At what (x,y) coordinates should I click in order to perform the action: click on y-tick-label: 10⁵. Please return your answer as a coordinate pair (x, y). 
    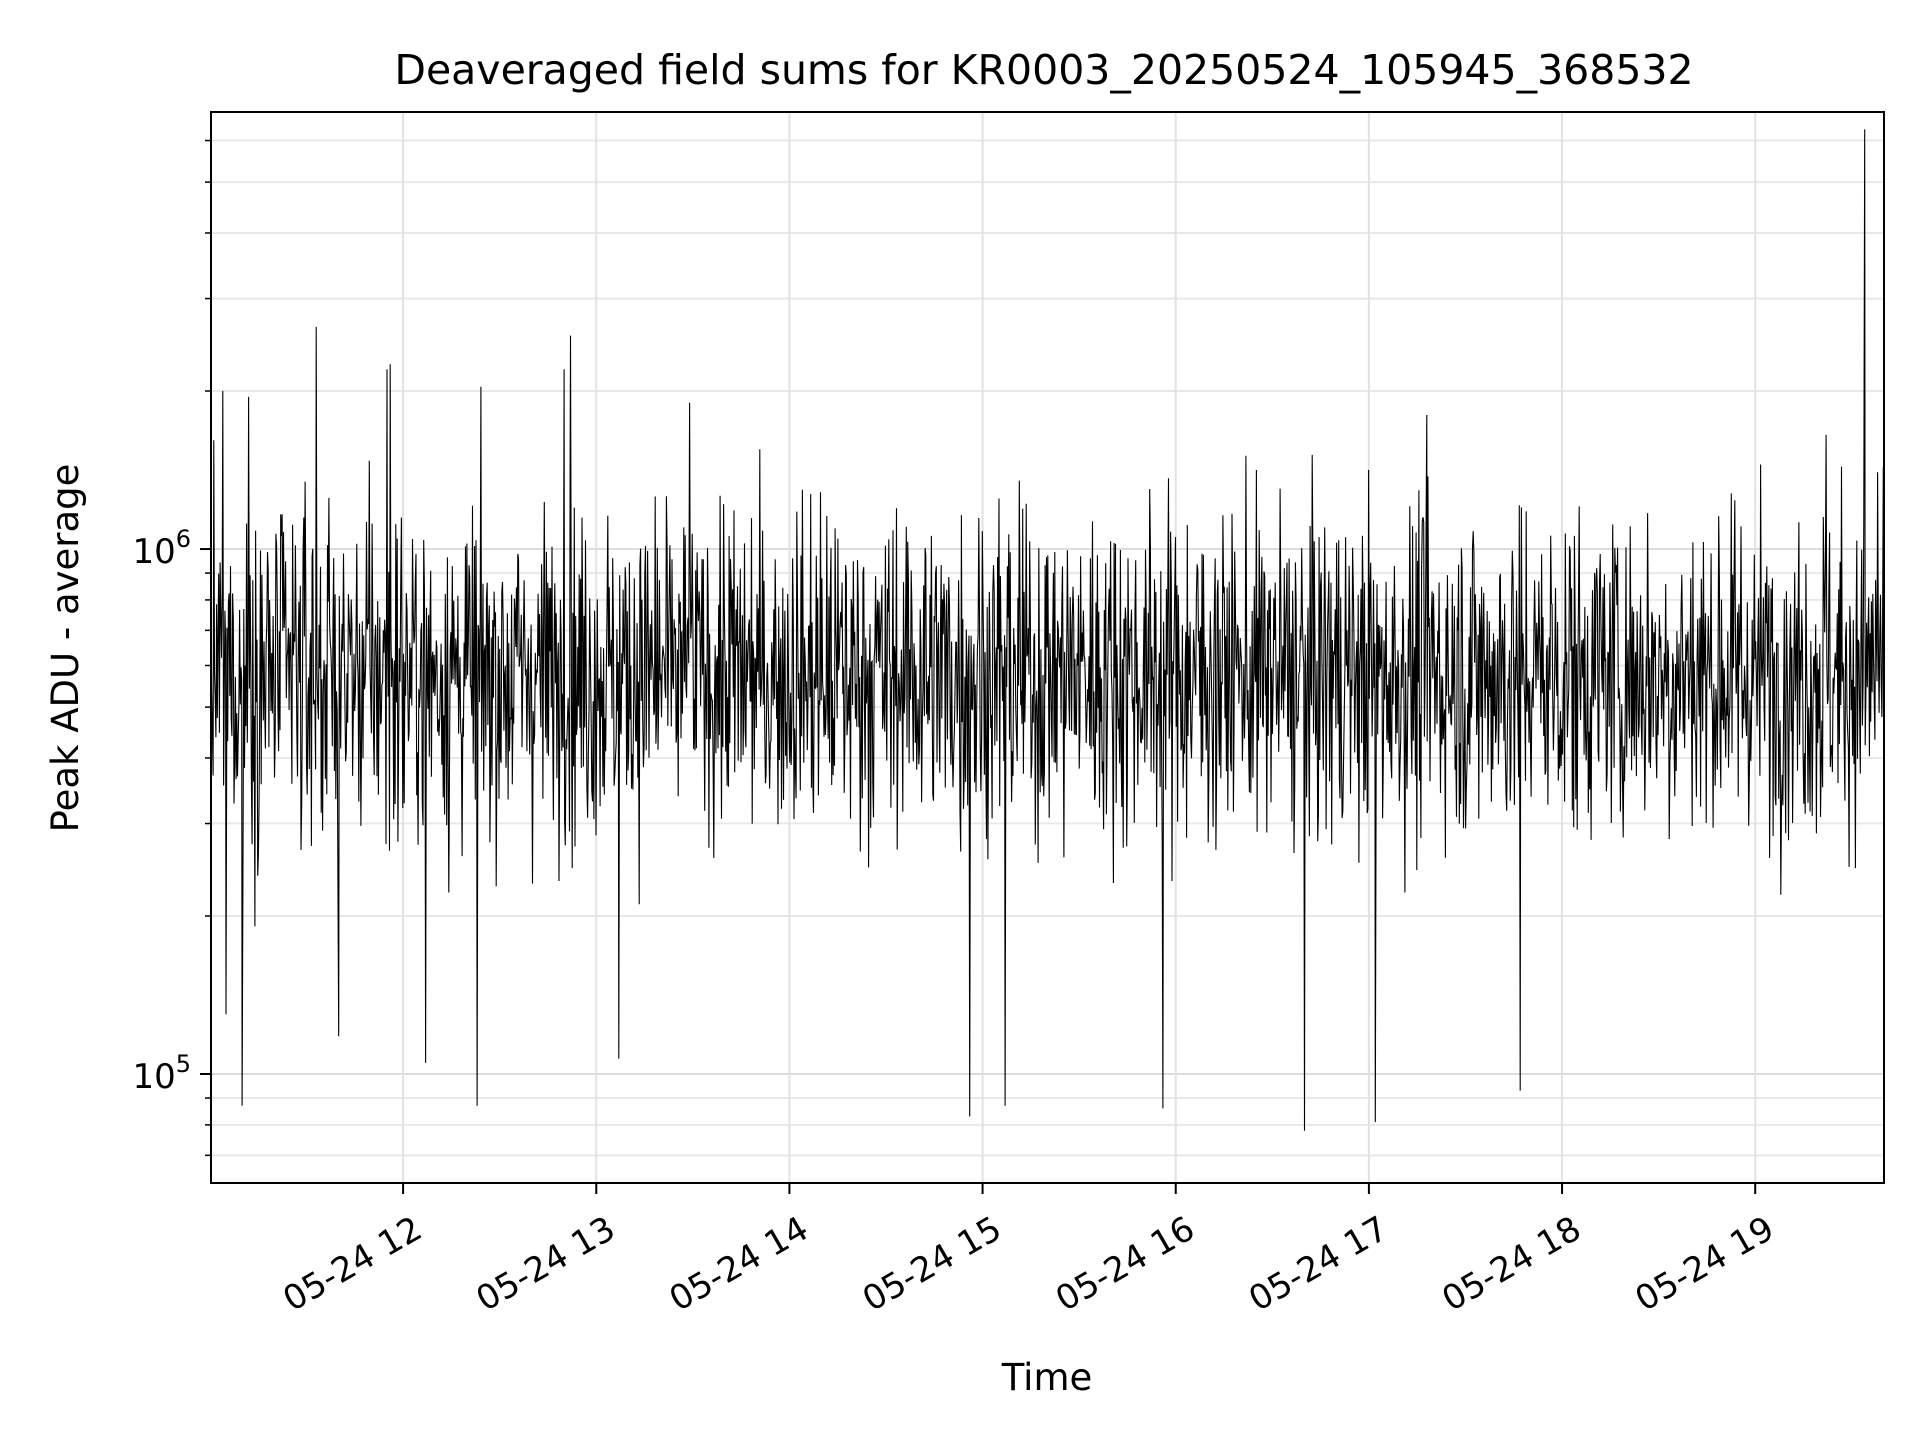
    Looking at the image, I should click on (161, 1073).